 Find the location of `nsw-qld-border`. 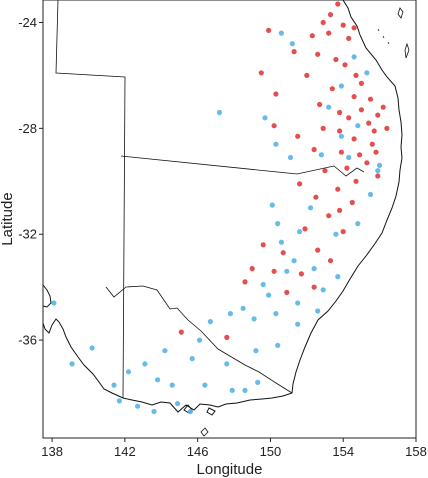

nsw-qld-border is located at coordinates (242, 166).